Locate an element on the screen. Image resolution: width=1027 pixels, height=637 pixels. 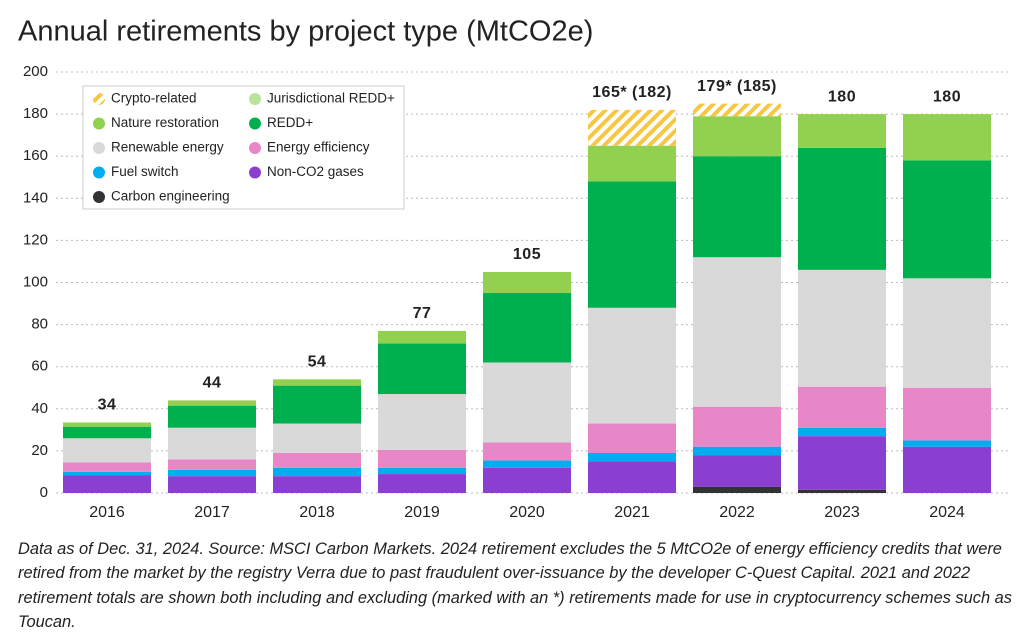
legend-label: Fuel switch is located at coordinates (145, 171).